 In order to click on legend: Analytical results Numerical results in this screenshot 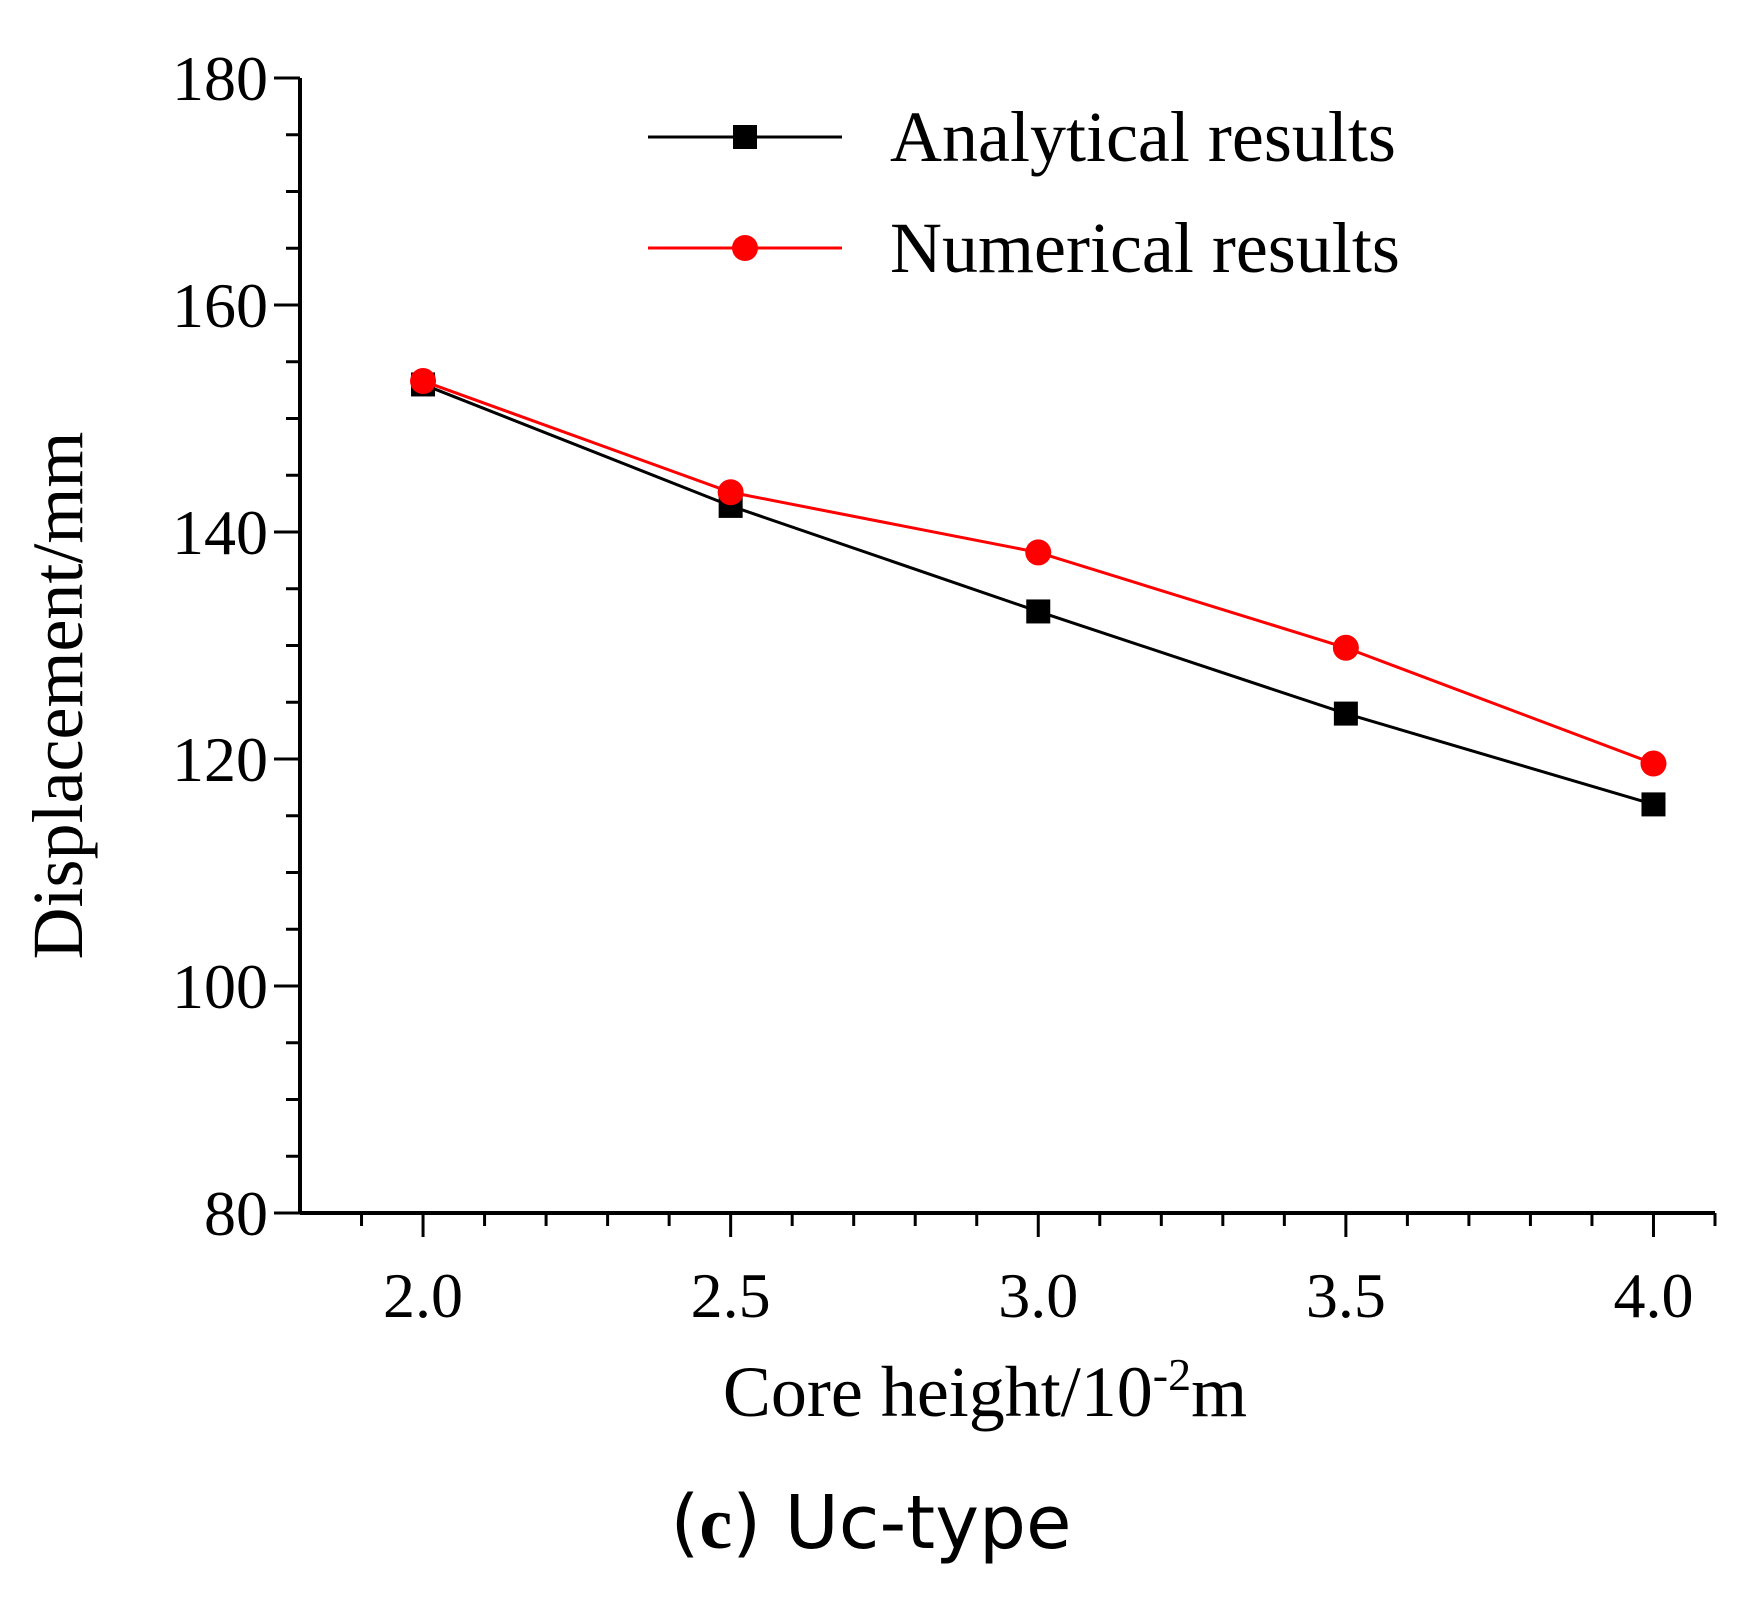, I will do `click(1024, 192)`.